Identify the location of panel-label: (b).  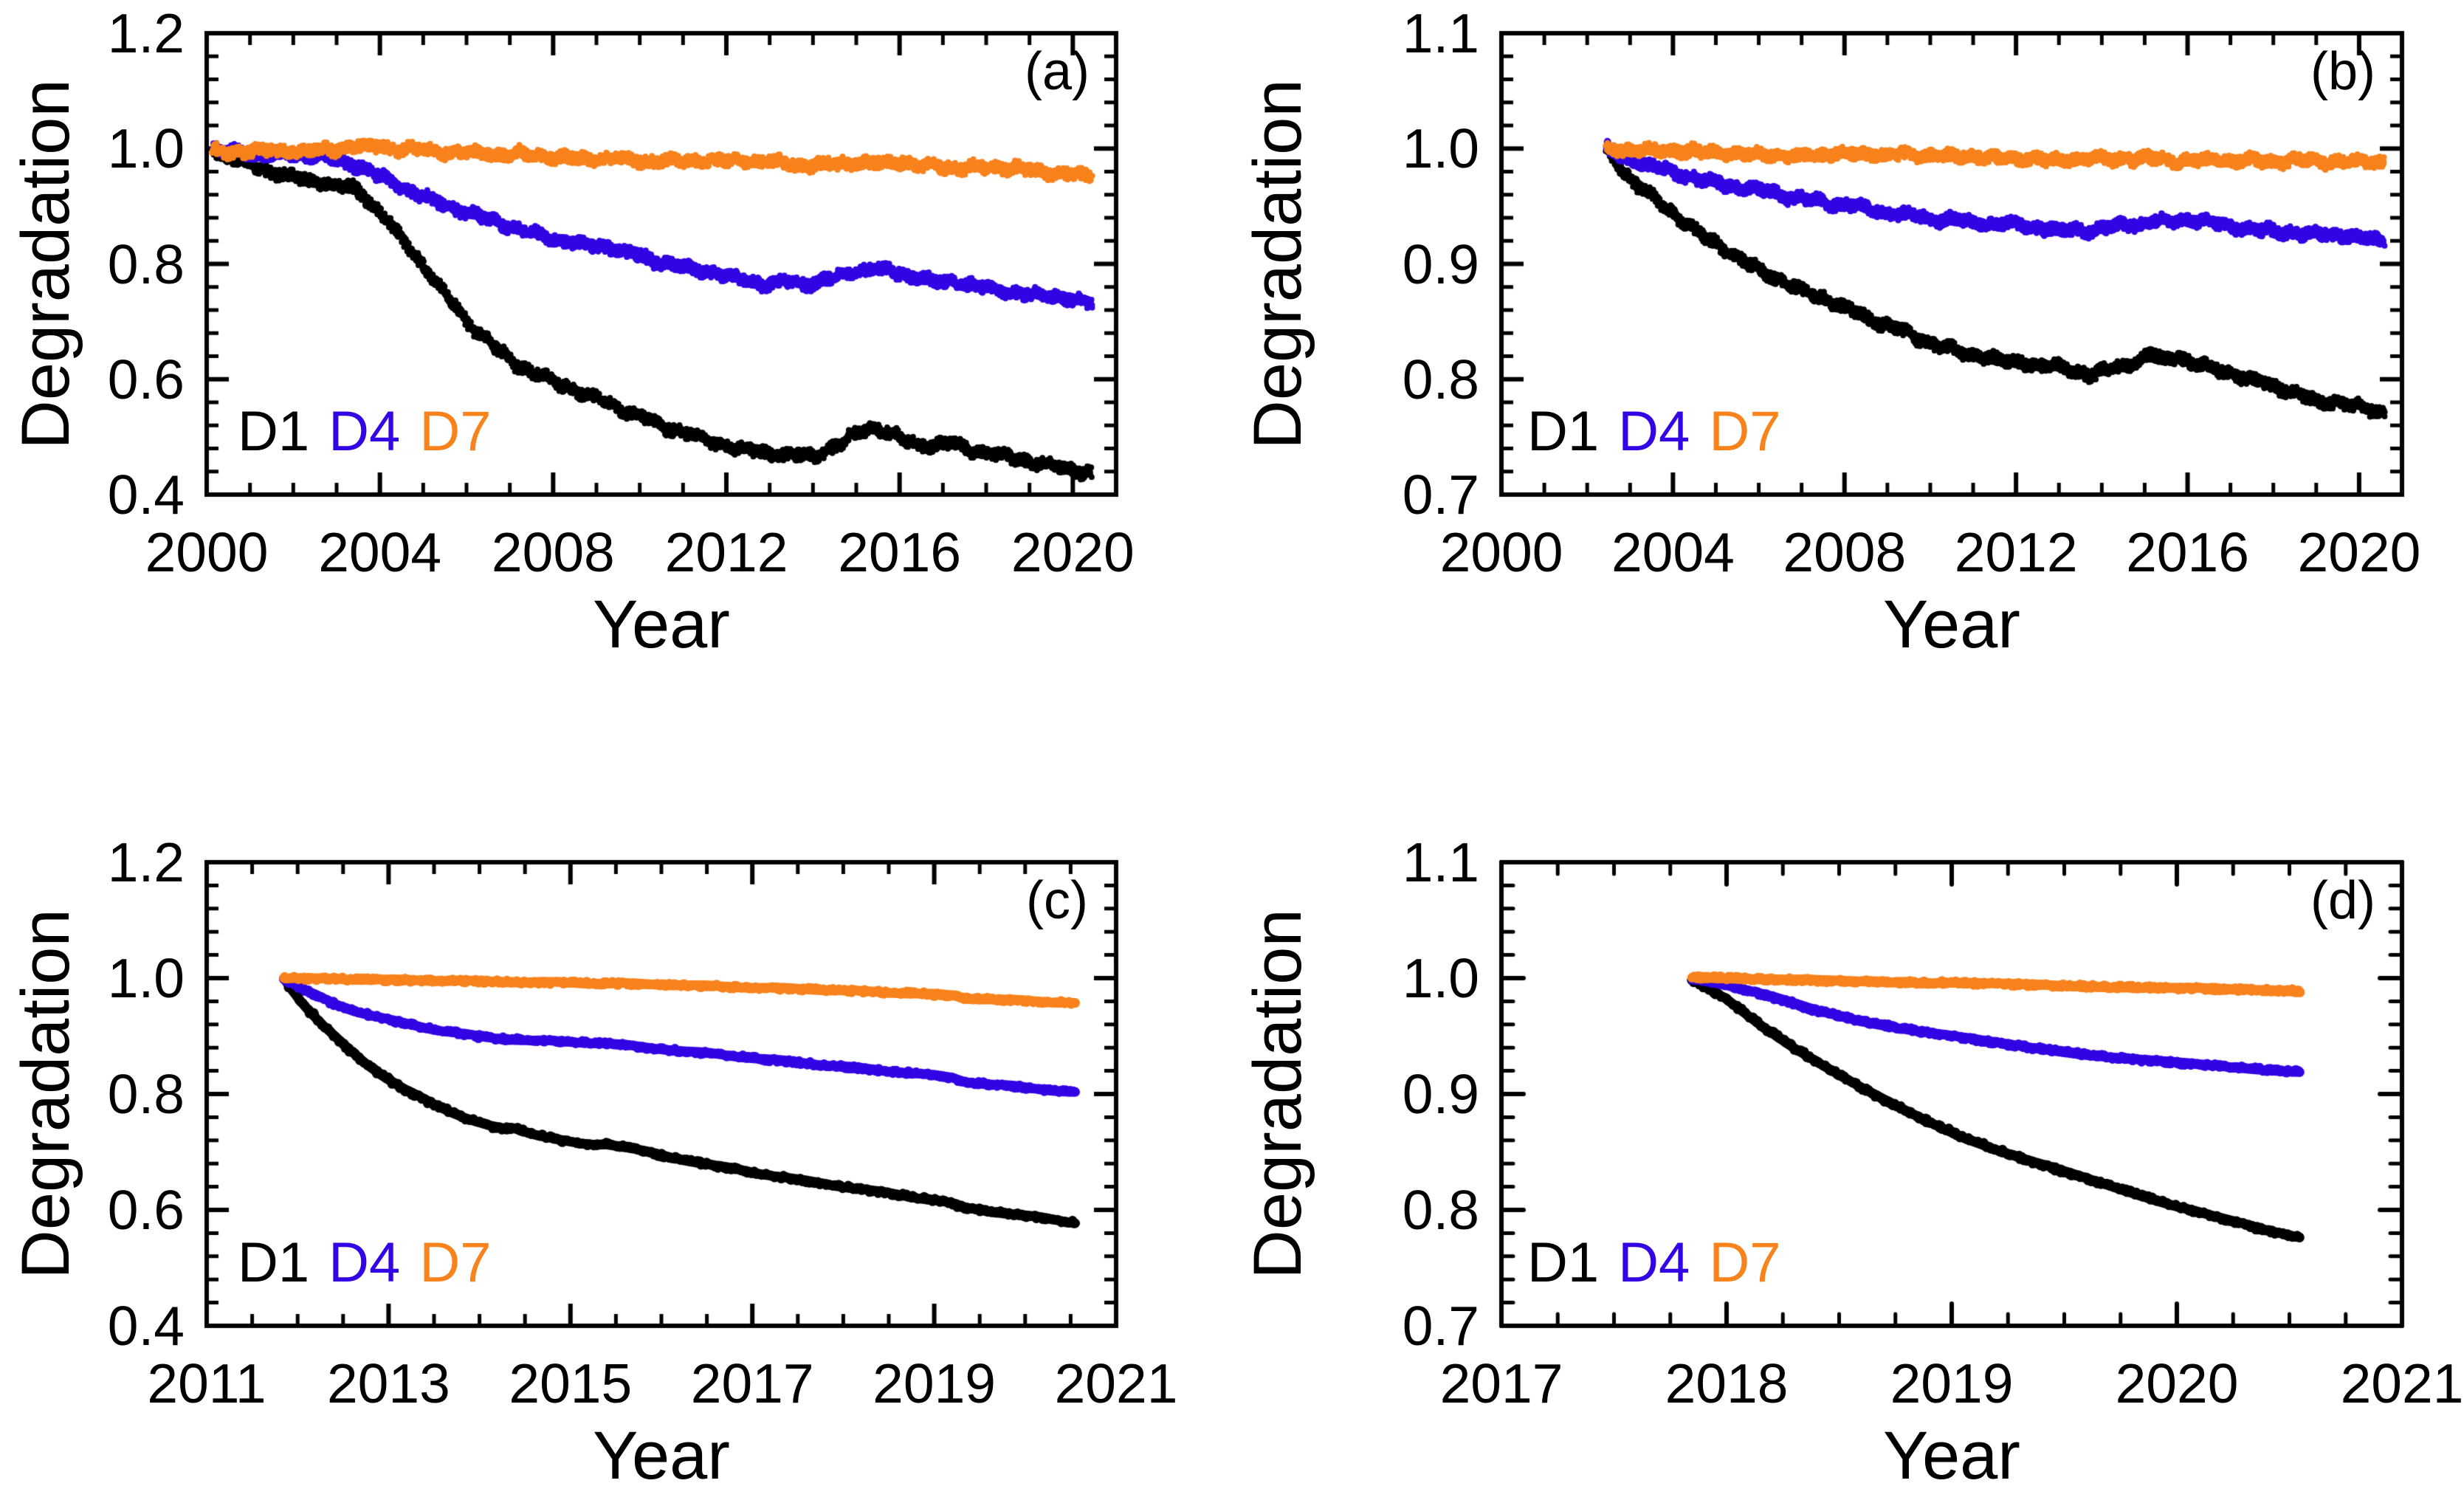
(2342, 71).